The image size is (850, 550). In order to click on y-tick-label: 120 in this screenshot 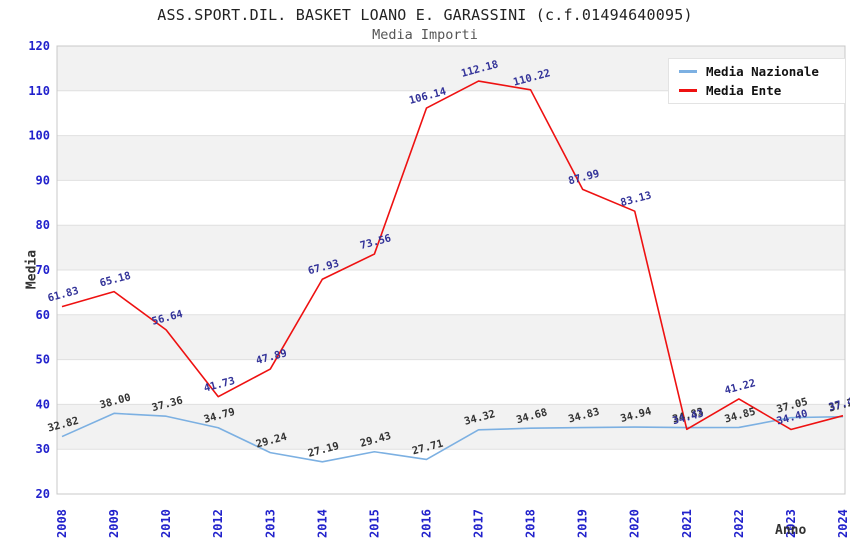, I will do `click(39, 46)`.